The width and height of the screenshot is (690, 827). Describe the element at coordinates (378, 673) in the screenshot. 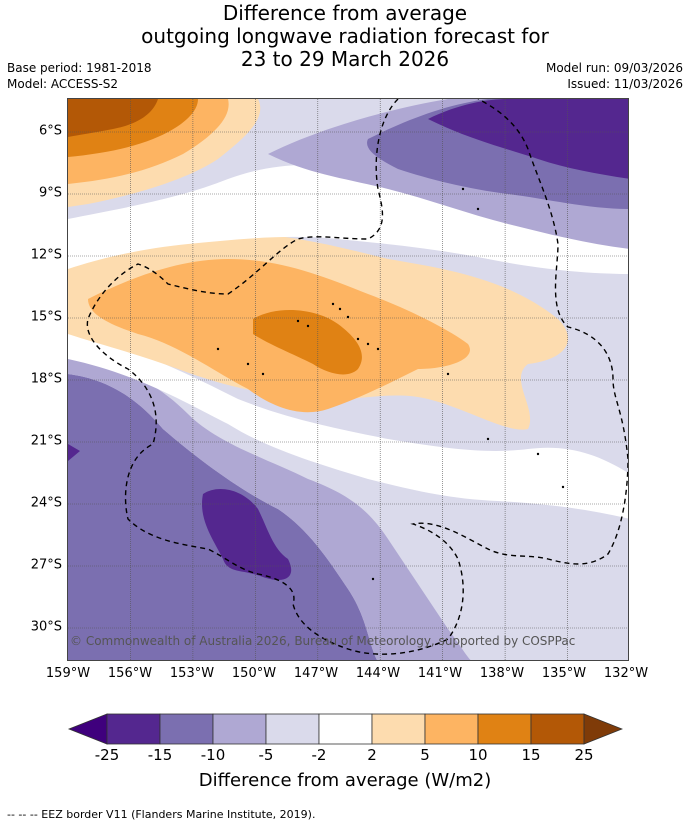

I see `lon-label-144w: 144°W` at that location.